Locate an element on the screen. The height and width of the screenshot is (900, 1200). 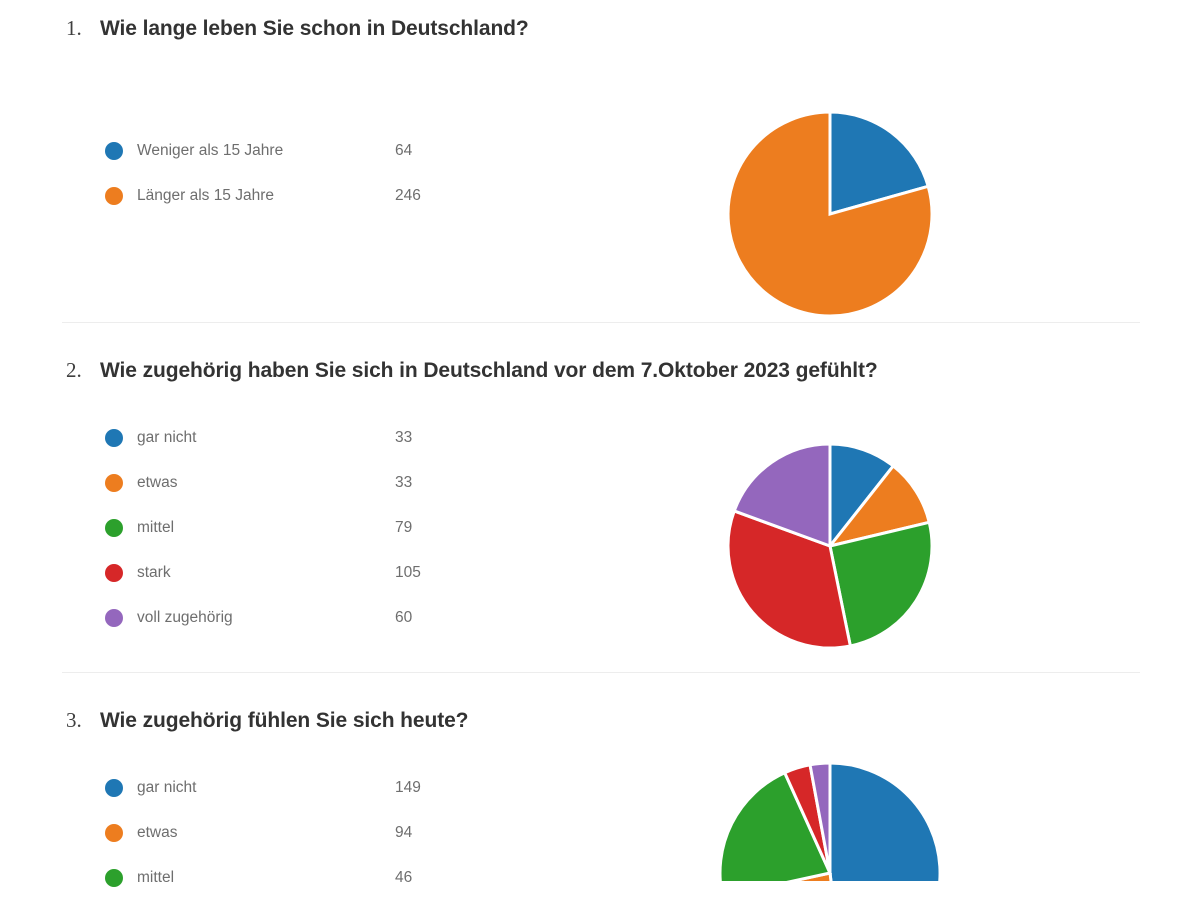
legend-item: mittel 46 is located at coordinates (263, 877).